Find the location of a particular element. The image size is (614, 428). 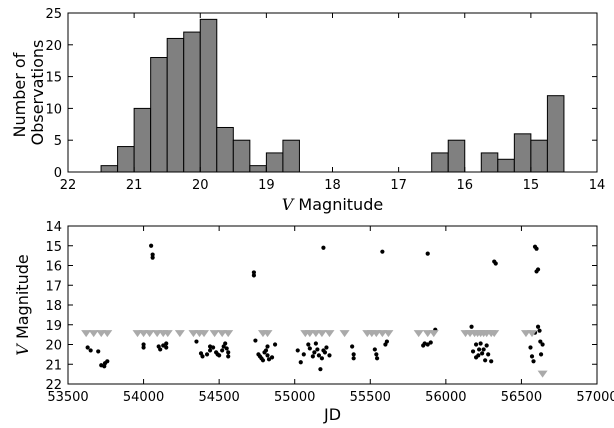

histogram-x-axis-label-rest: Magnitude is located at coordinates (338, 204).